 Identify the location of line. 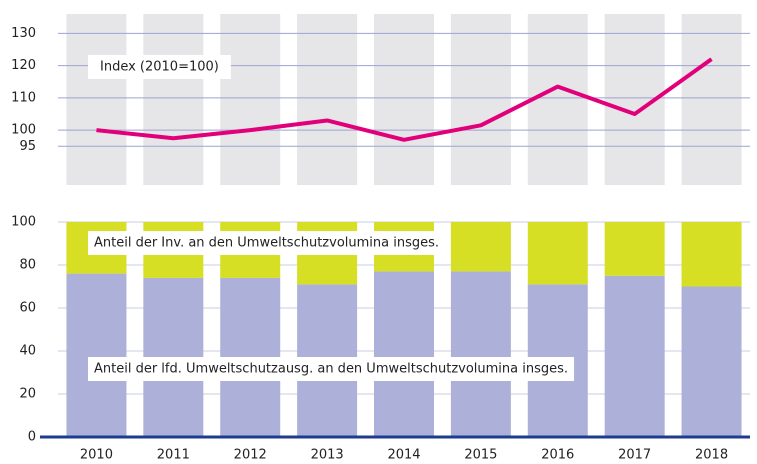
(404, 99).